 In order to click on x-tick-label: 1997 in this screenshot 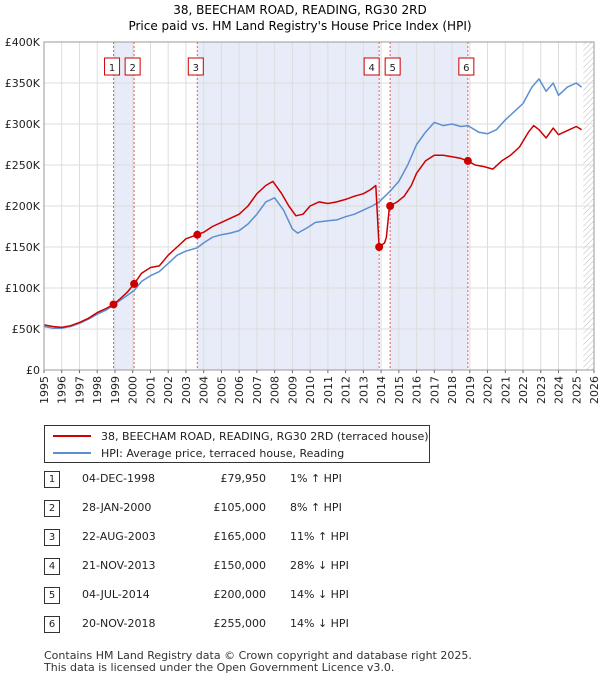, I will do `click(79, 390)`.